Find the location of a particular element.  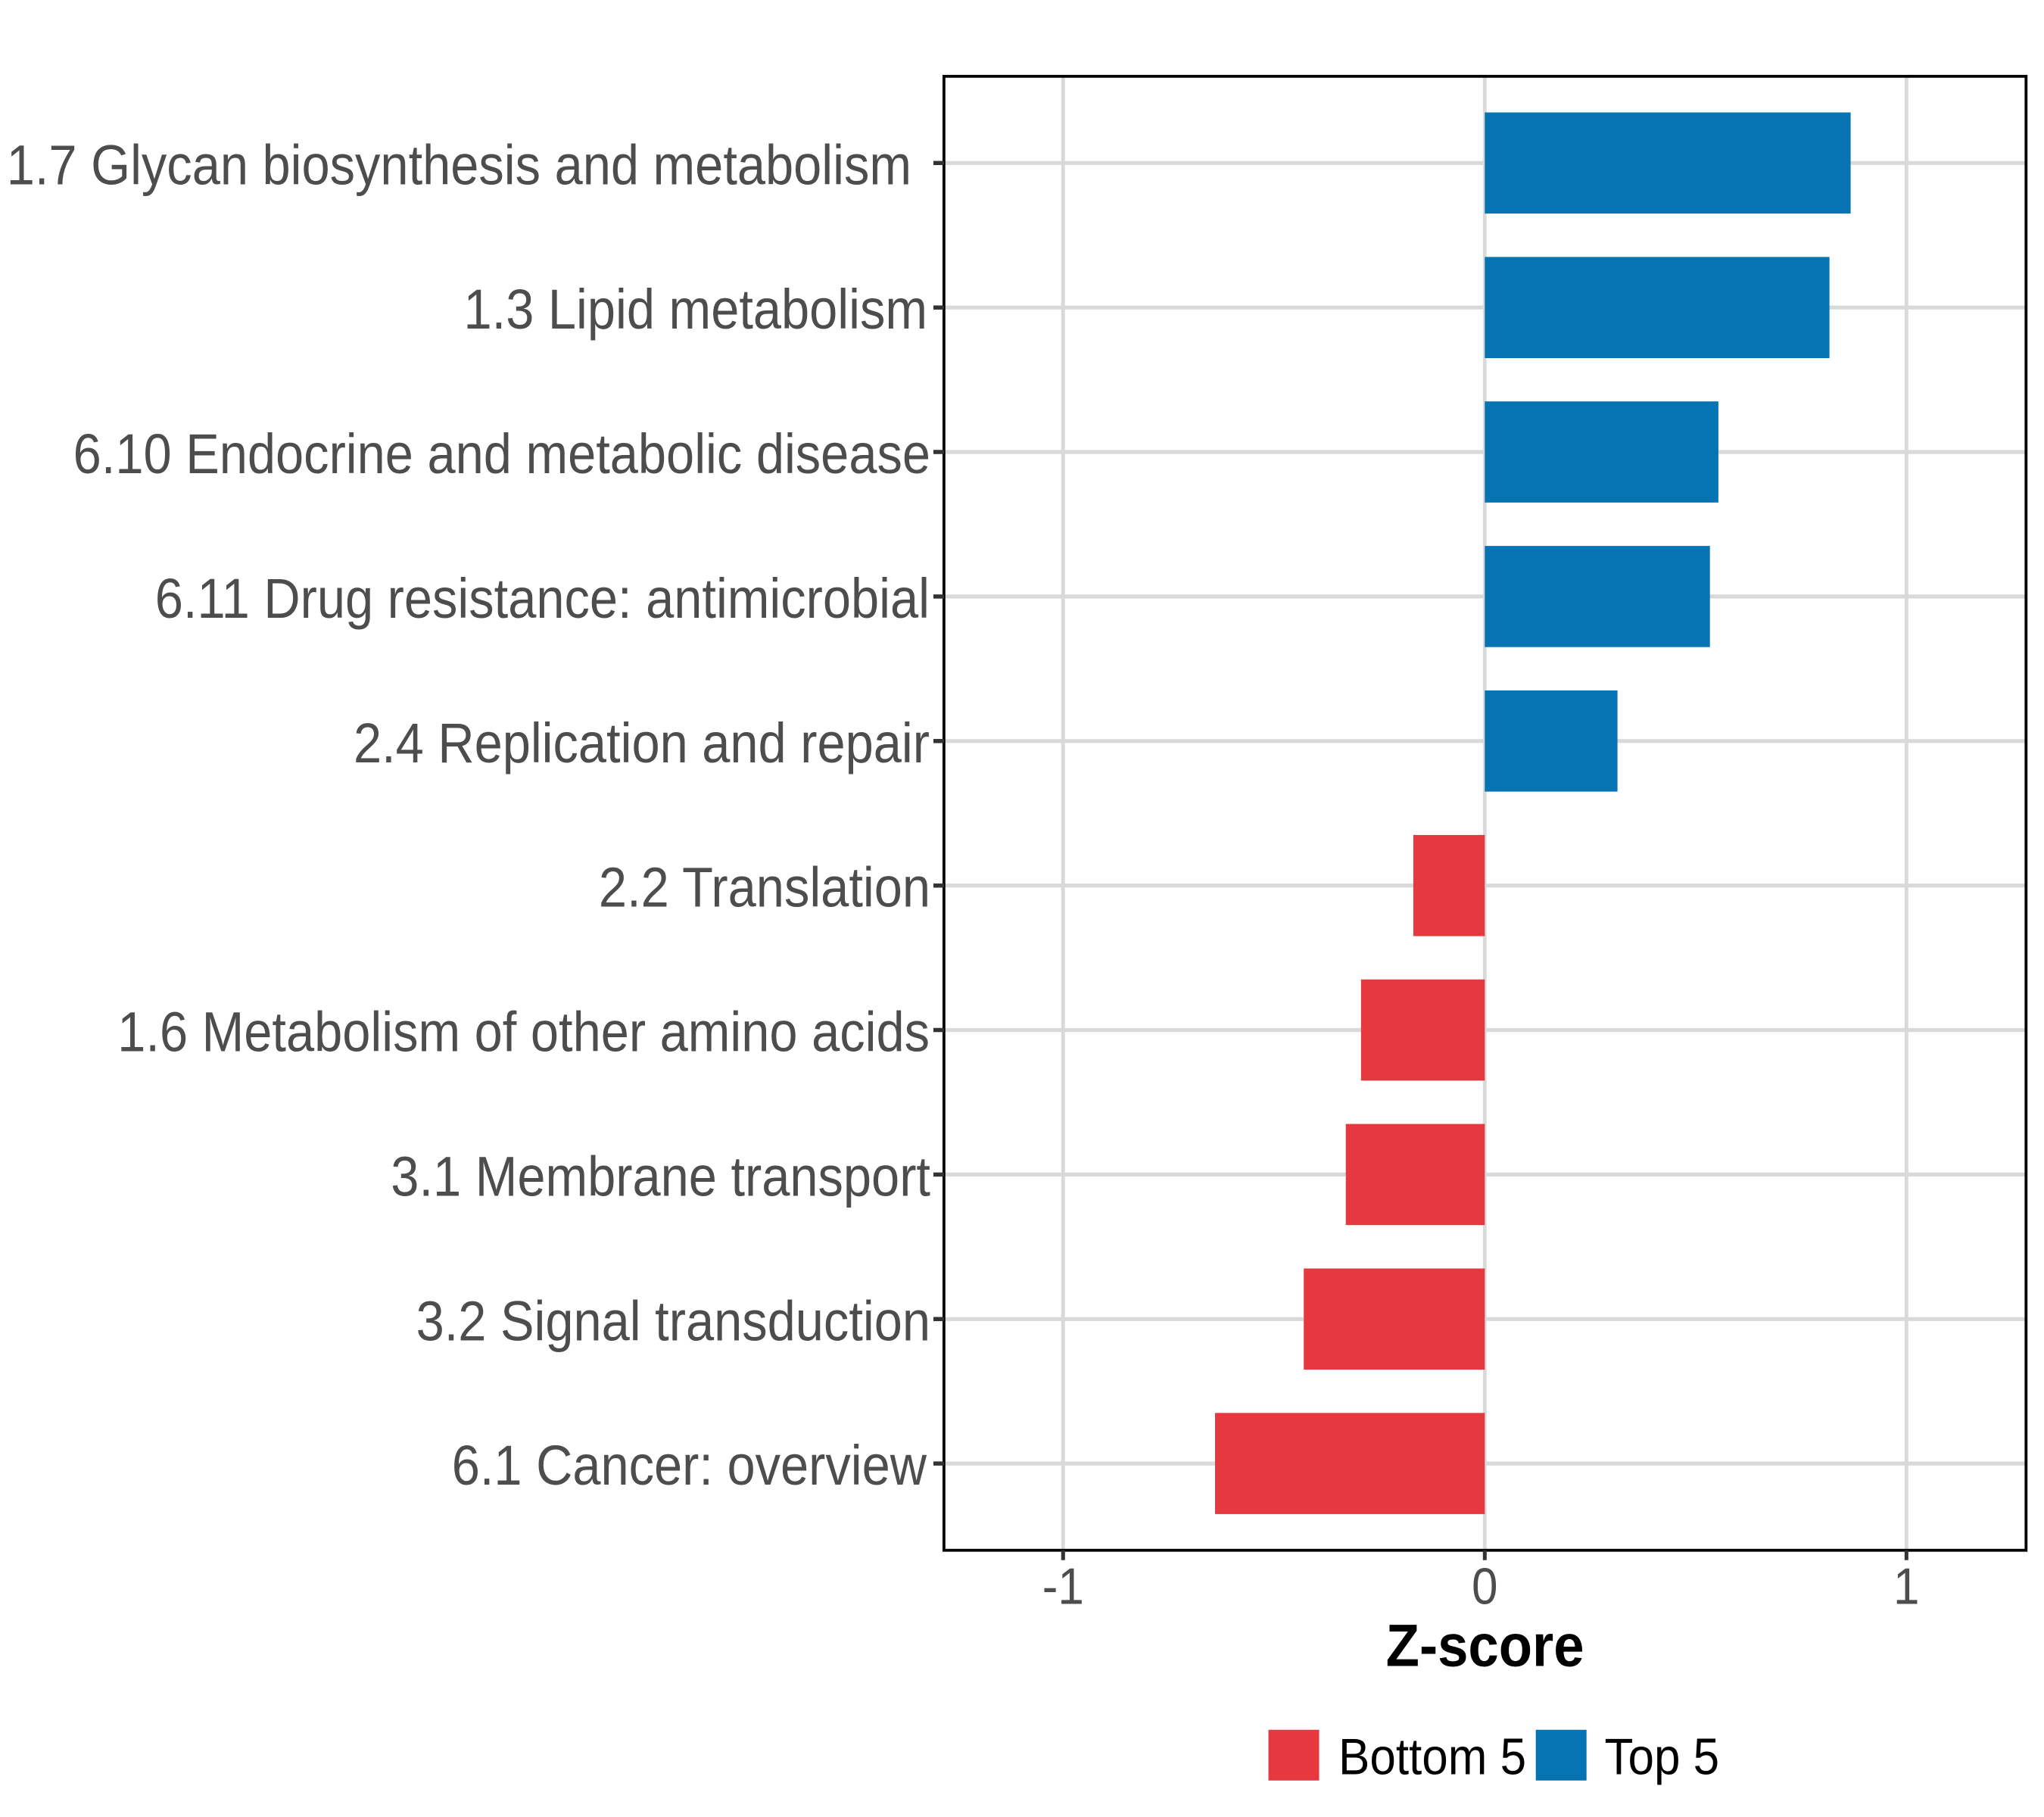

svg-text: -1 is located at coordinates (1063, 1586).